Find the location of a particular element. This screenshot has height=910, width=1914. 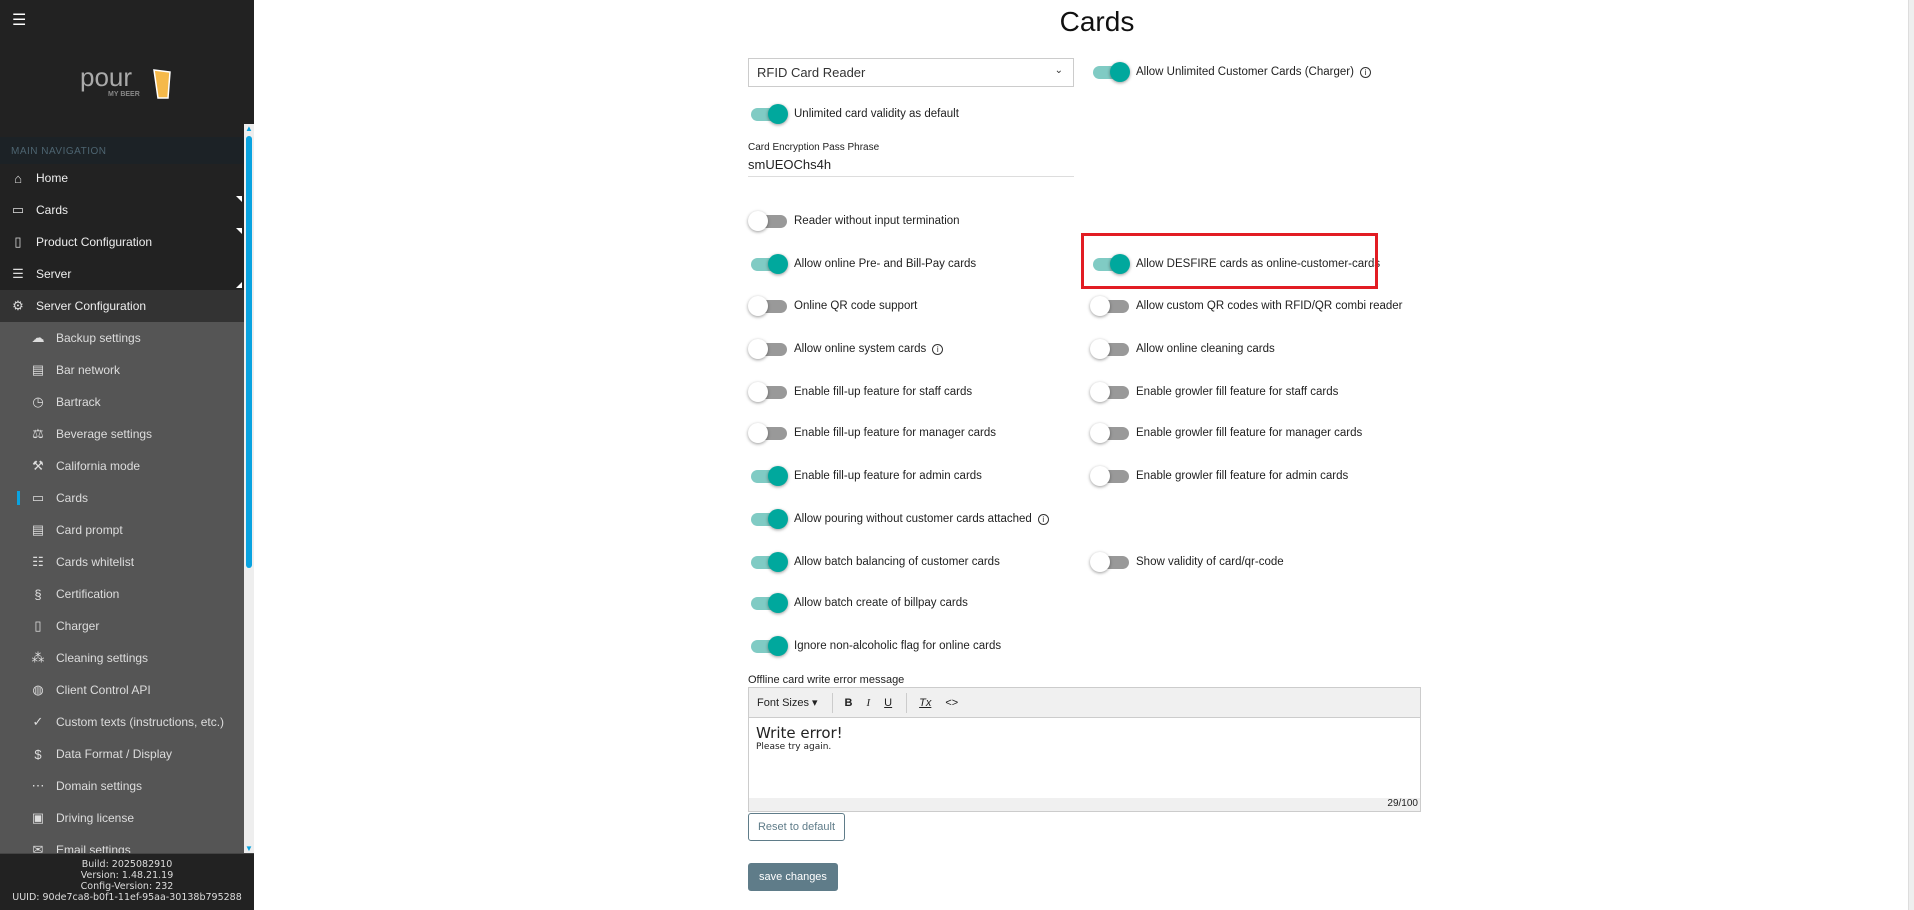

sidebar-item-client-control-api: ◍ Client Control API is located at coordinates (122, 690).